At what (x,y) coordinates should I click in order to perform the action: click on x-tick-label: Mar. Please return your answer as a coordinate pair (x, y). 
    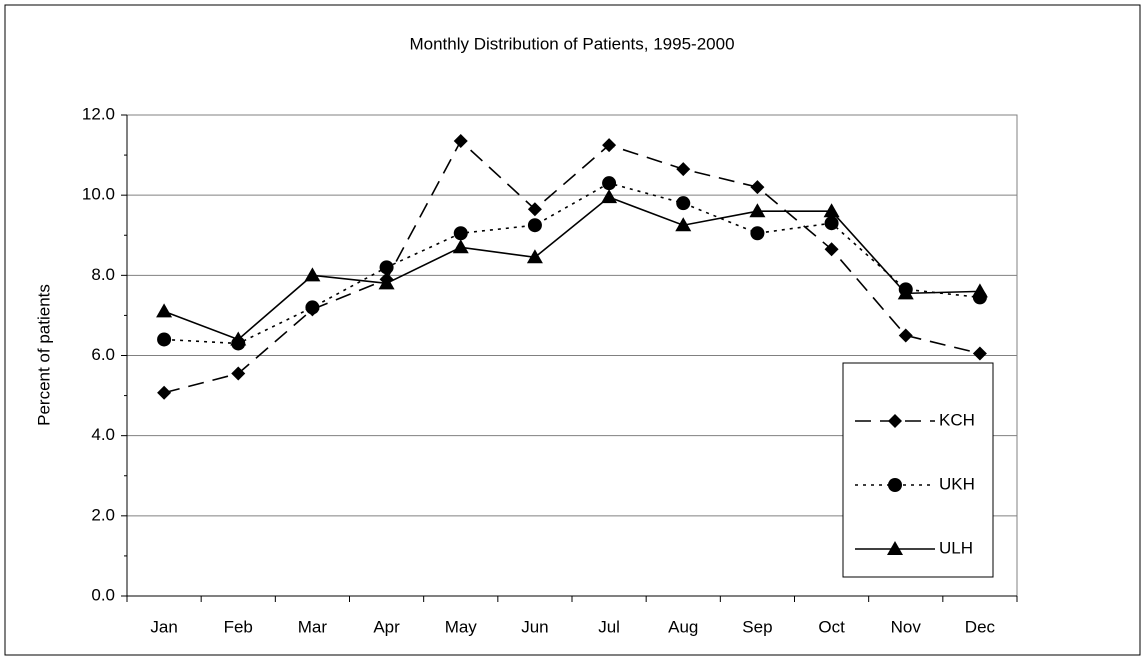
    Looking at the image, I should click on (313, 626).